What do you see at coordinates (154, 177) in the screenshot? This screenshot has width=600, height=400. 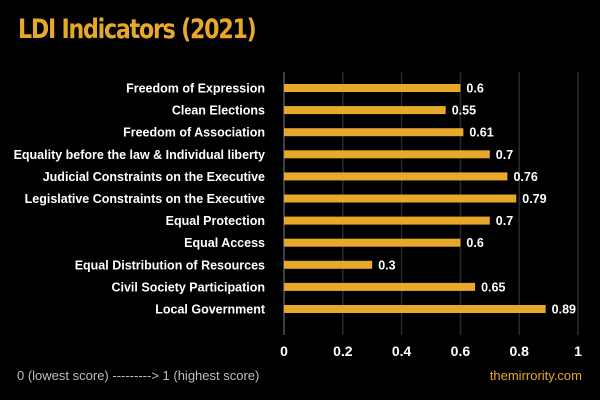 I see `category-label: Judicial Constraints on the Executive` at bounding box center [154, 177].